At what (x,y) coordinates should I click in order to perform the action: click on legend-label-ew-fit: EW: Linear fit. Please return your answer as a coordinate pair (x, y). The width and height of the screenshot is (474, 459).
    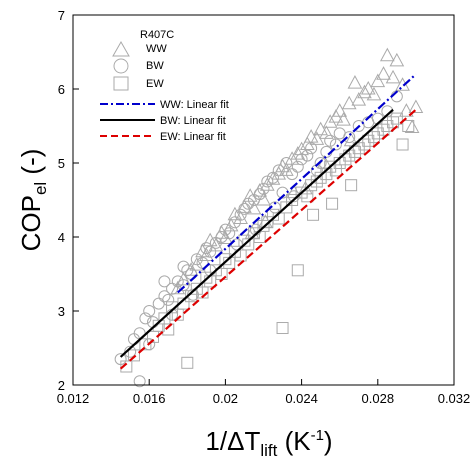
    Looking at the image, I should click on (193, 137).